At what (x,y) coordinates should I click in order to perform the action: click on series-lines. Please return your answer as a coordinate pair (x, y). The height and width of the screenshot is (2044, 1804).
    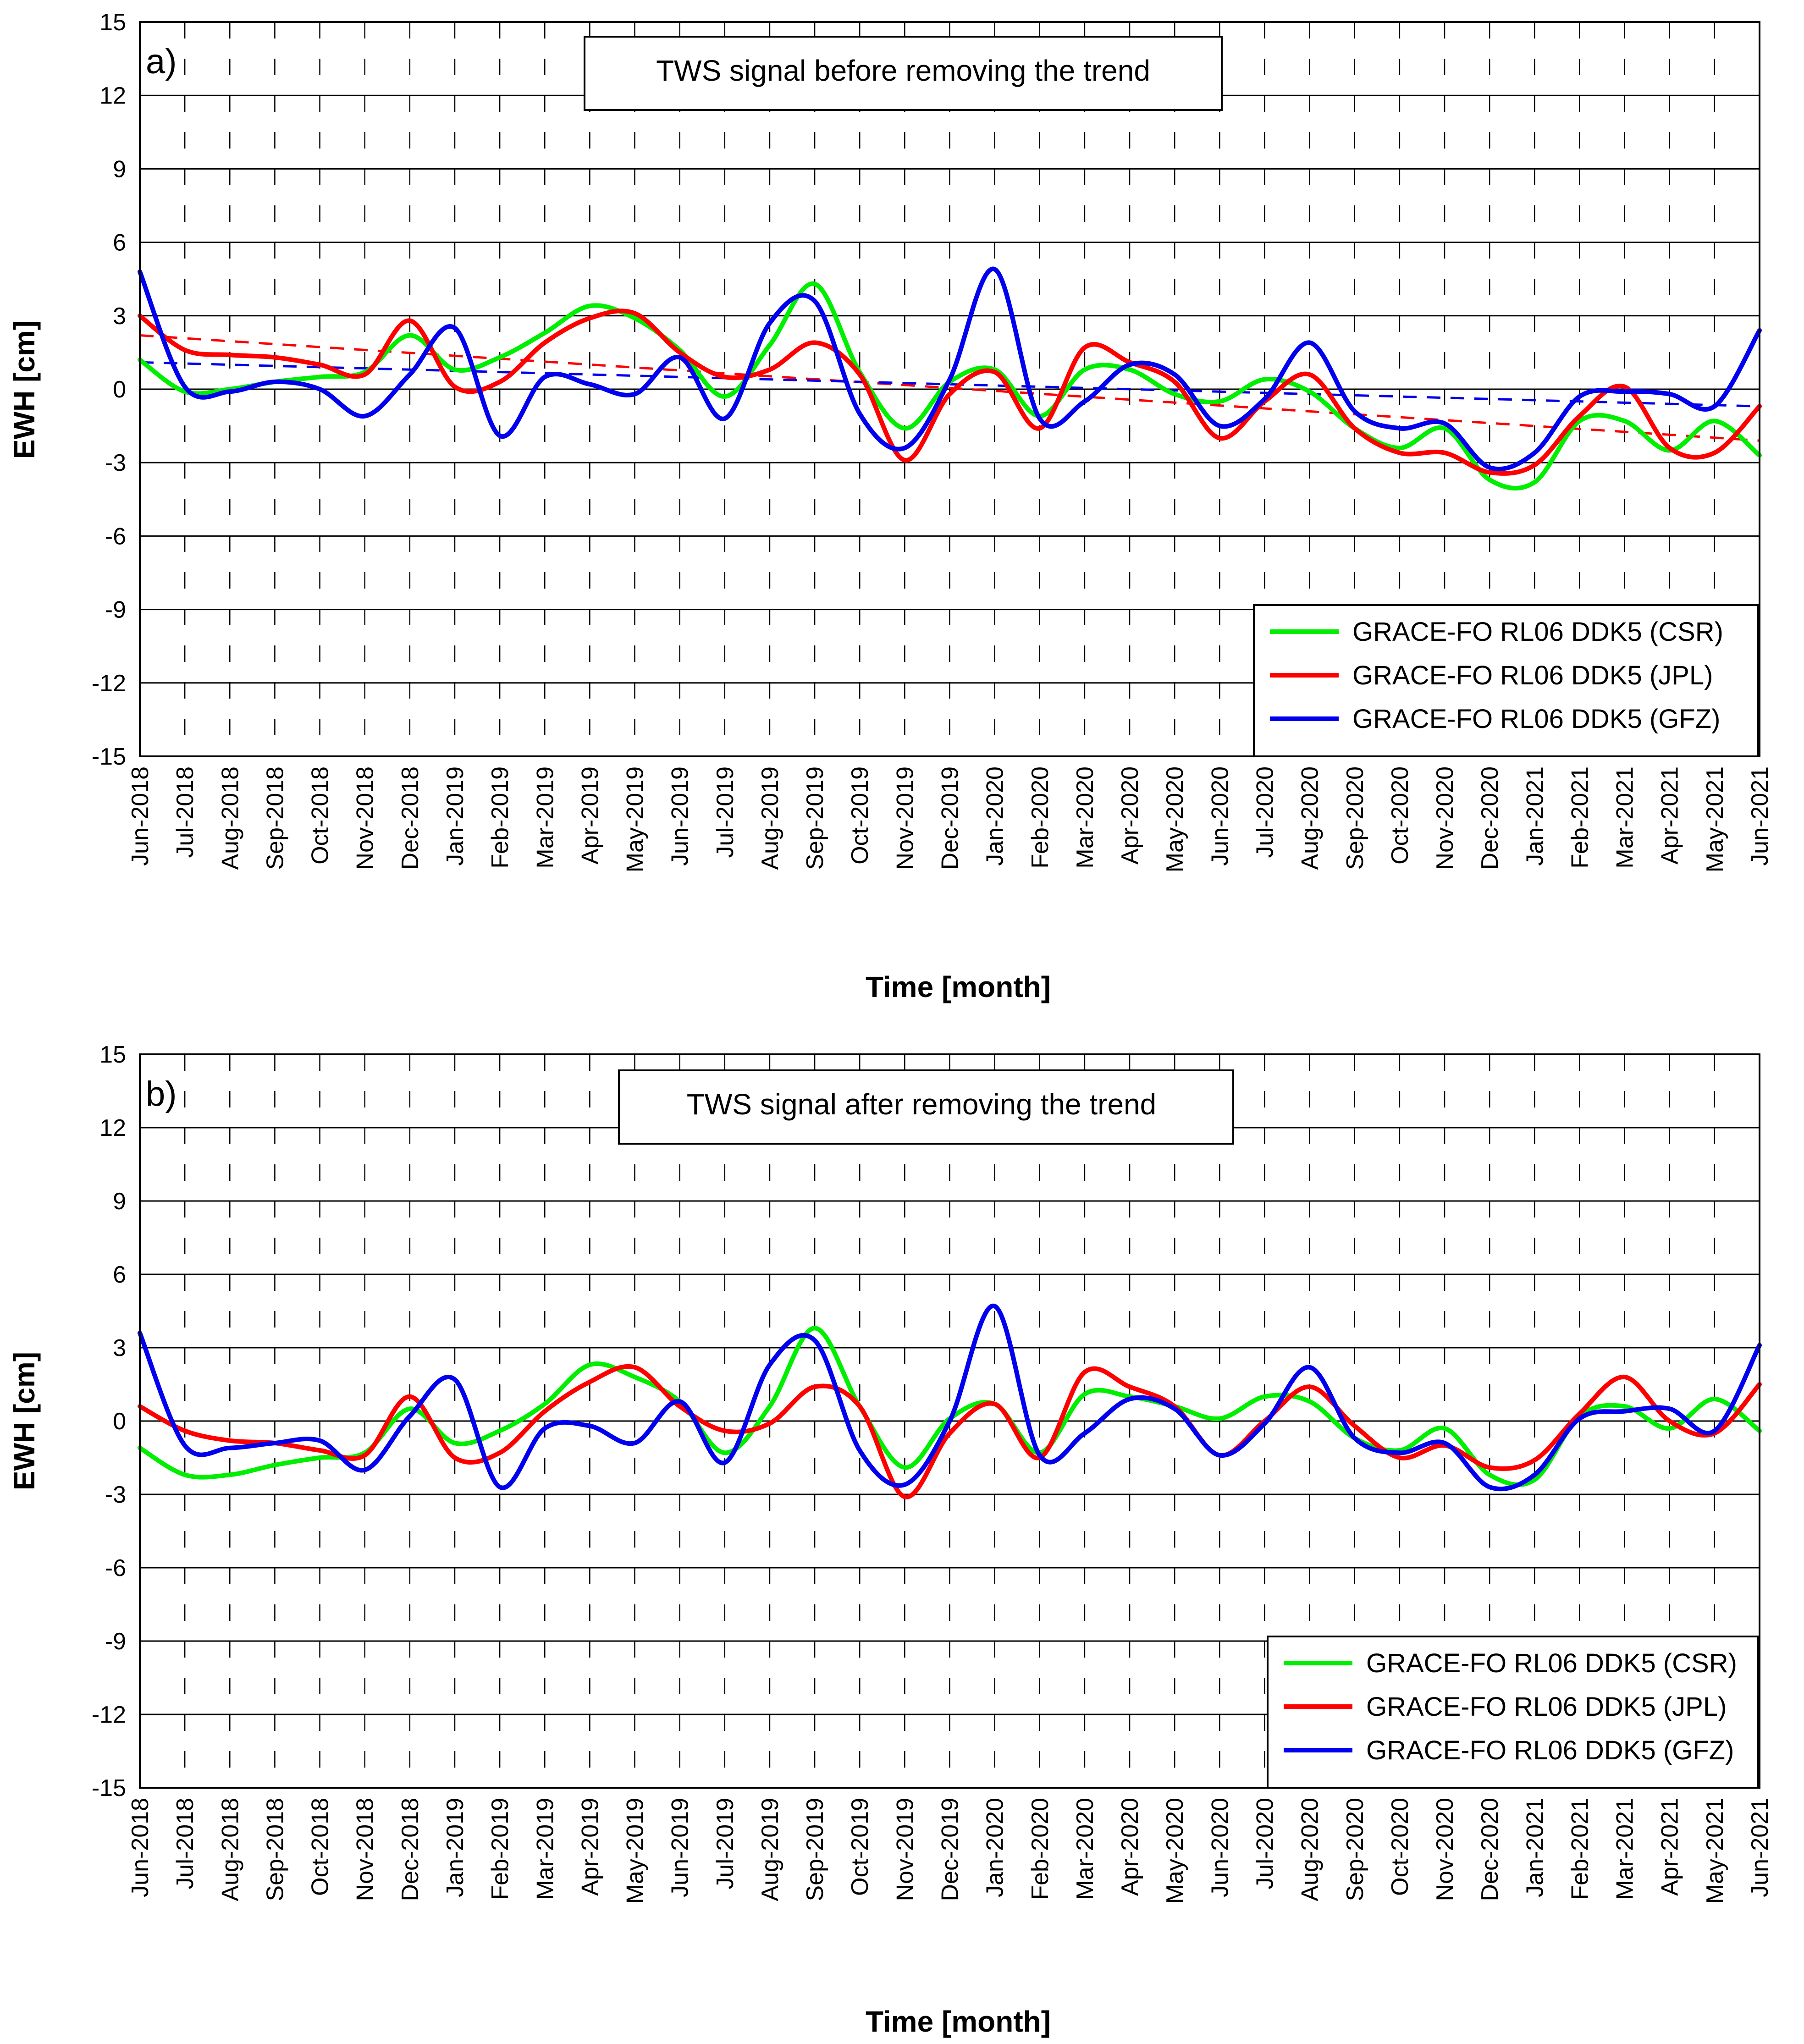
    Looking at the image, I should click on (950, 1402).